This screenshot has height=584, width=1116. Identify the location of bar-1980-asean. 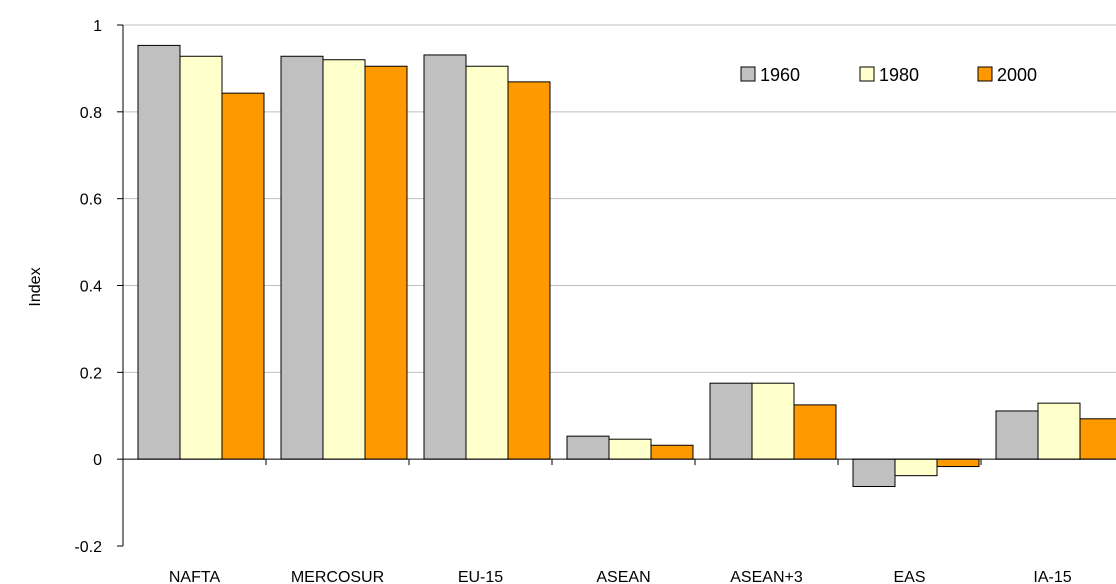
(630, 449).